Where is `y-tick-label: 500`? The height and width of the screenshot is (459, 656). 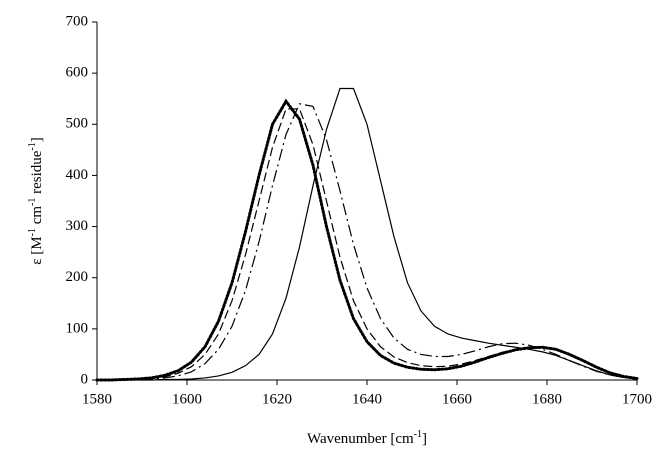 y-tick-label: 500 is located at coordinates (77, 124).